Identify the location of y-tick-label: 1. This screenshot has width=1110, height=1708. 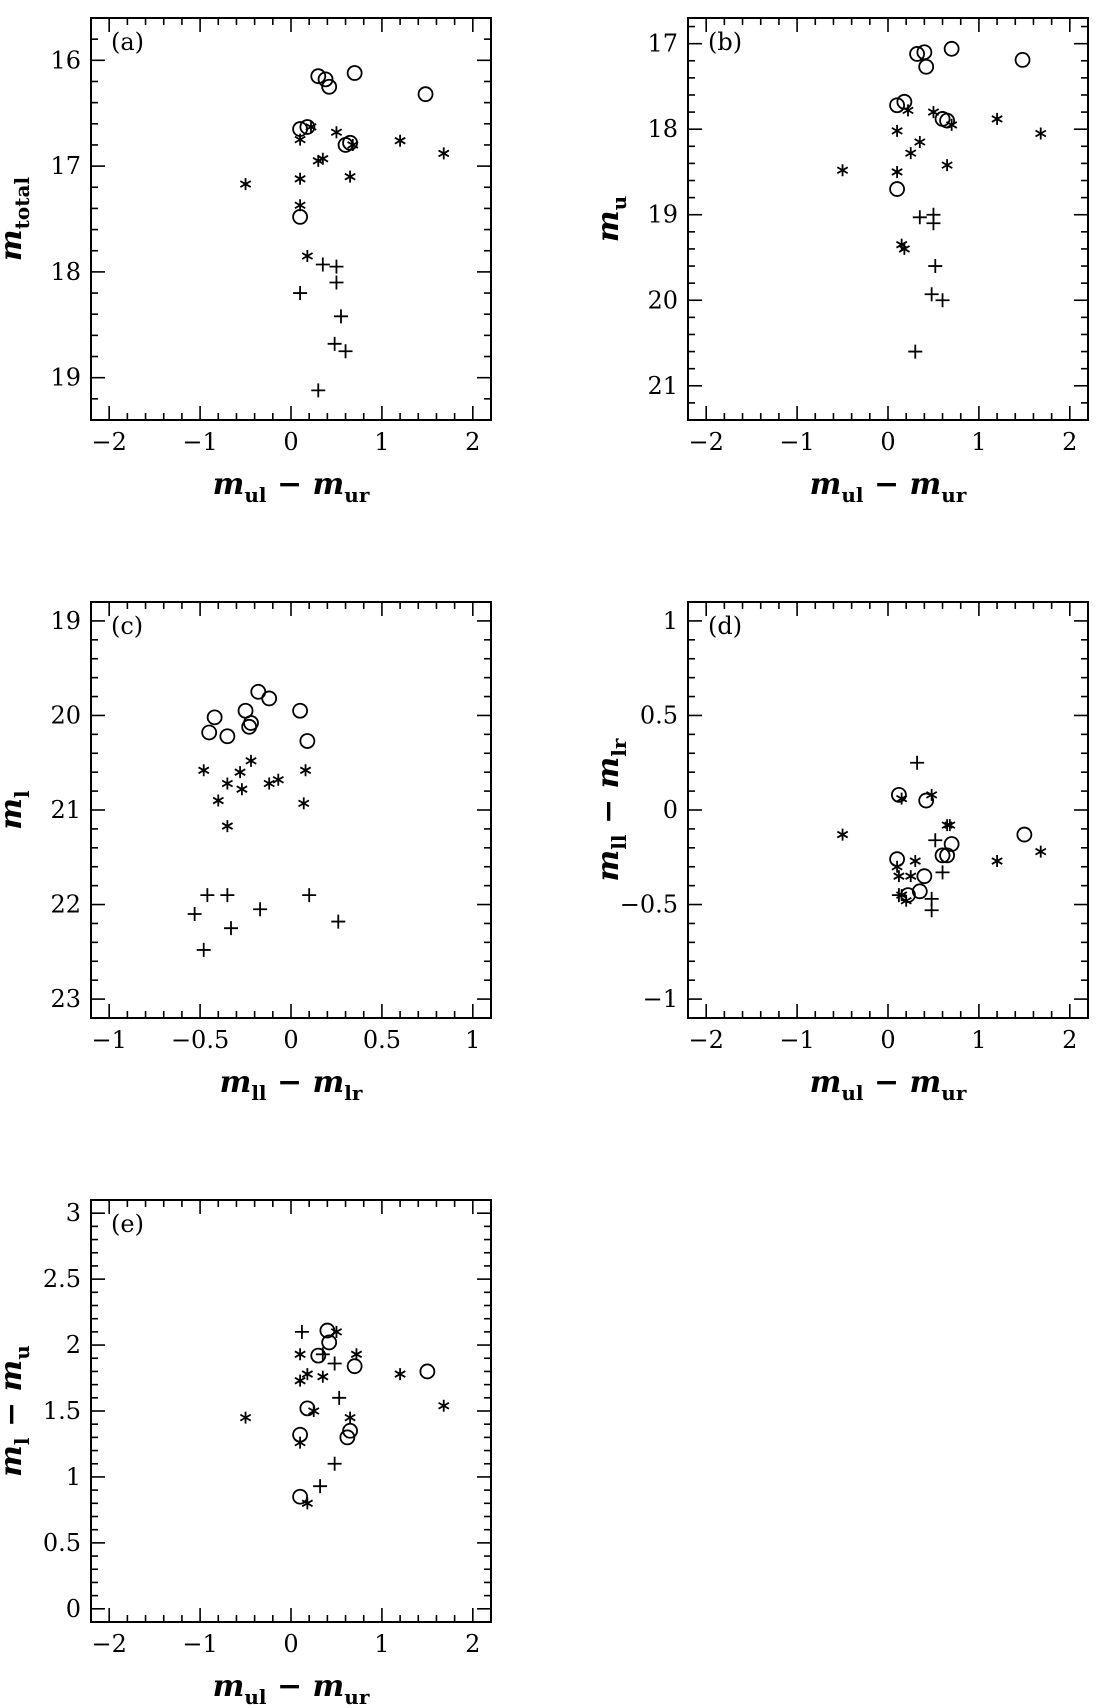
(670, 621).